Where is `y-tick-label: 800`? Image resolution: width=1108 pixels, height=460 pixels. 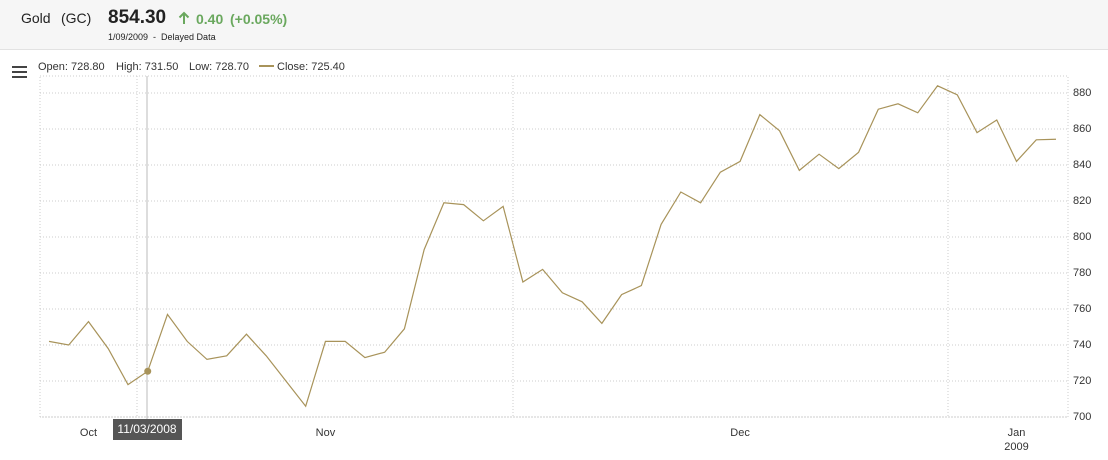
y-tick-label: 800 is located at coordinates (1082, 237).